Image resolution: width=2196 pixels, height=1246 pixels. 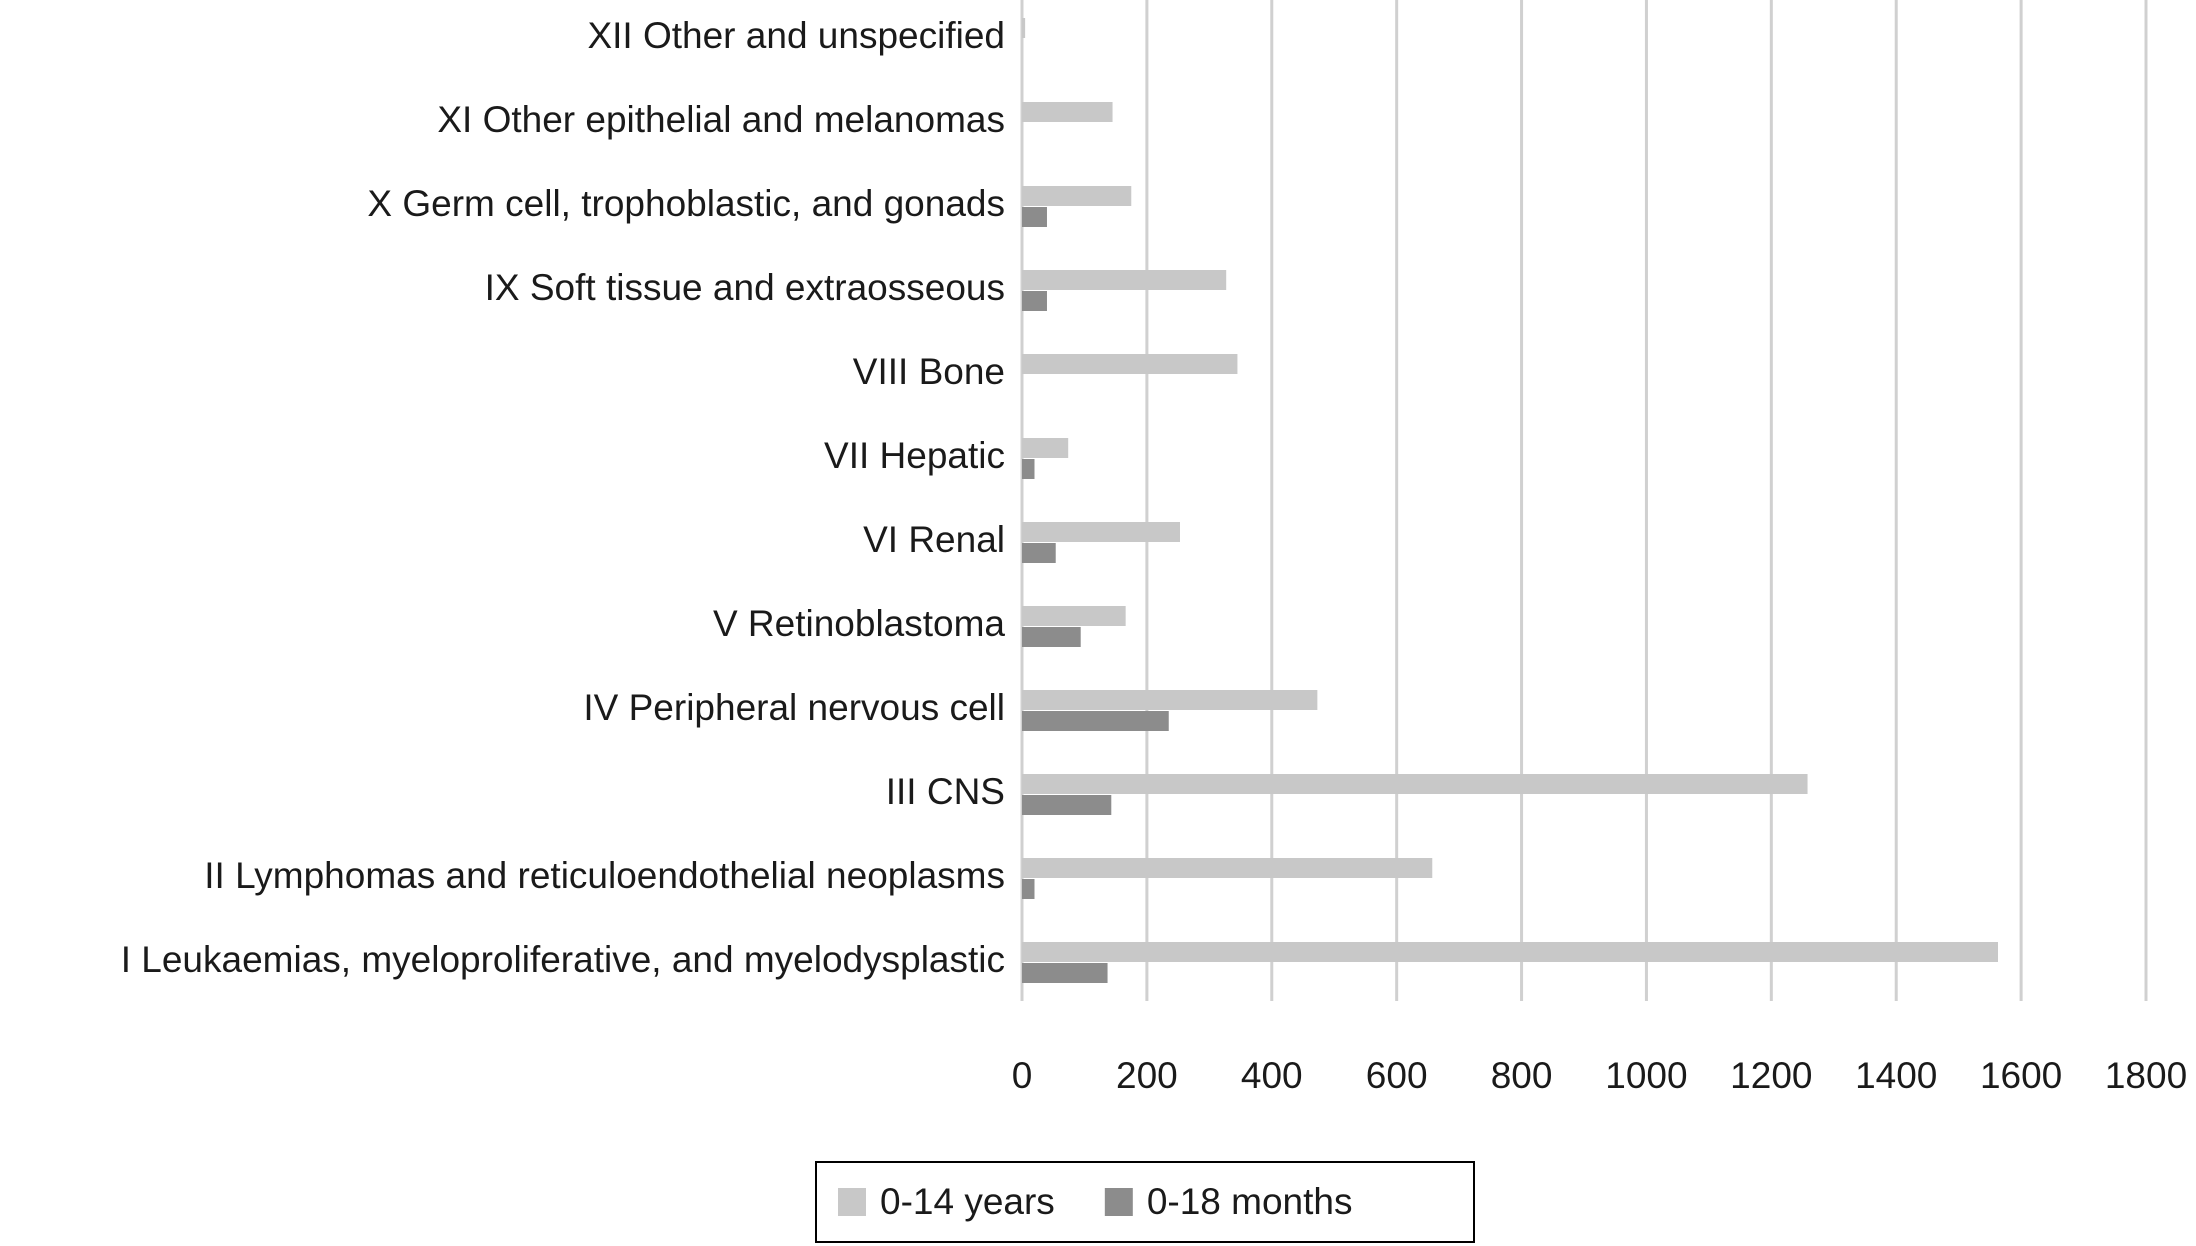 What do you see at coordinates (1250, 1201) in the screenshot?
I see `legend-label: 0-18 months` at bounding box center [1250, 1201].